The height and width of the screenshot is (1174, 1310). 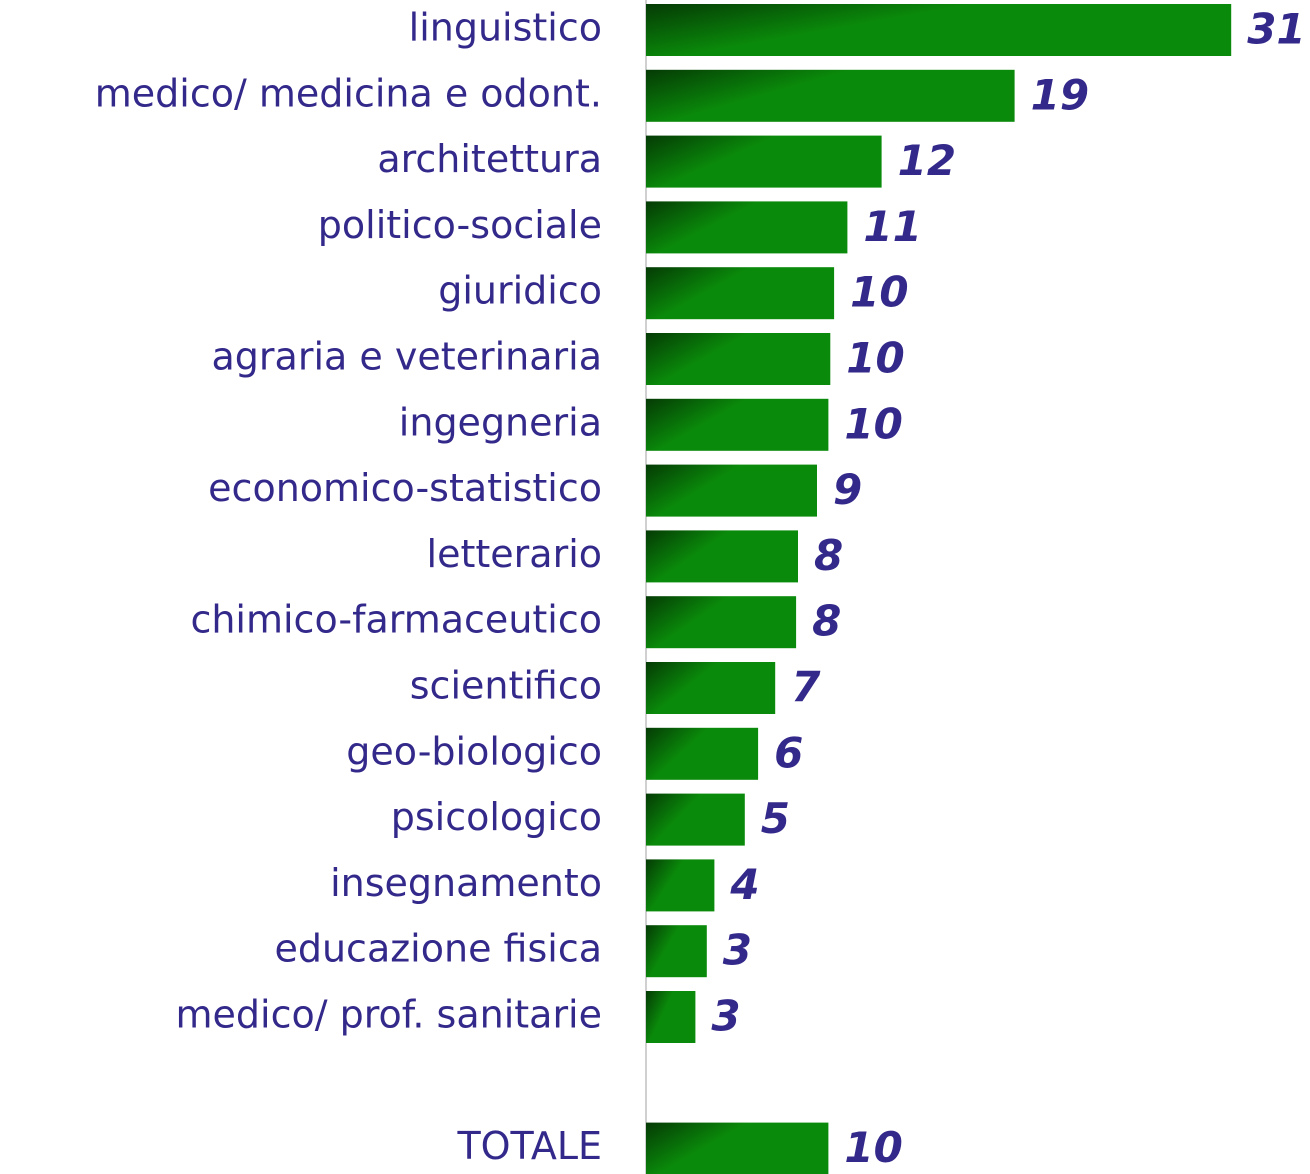 I want to click on value-label: 4, so click(x=744, y=884).